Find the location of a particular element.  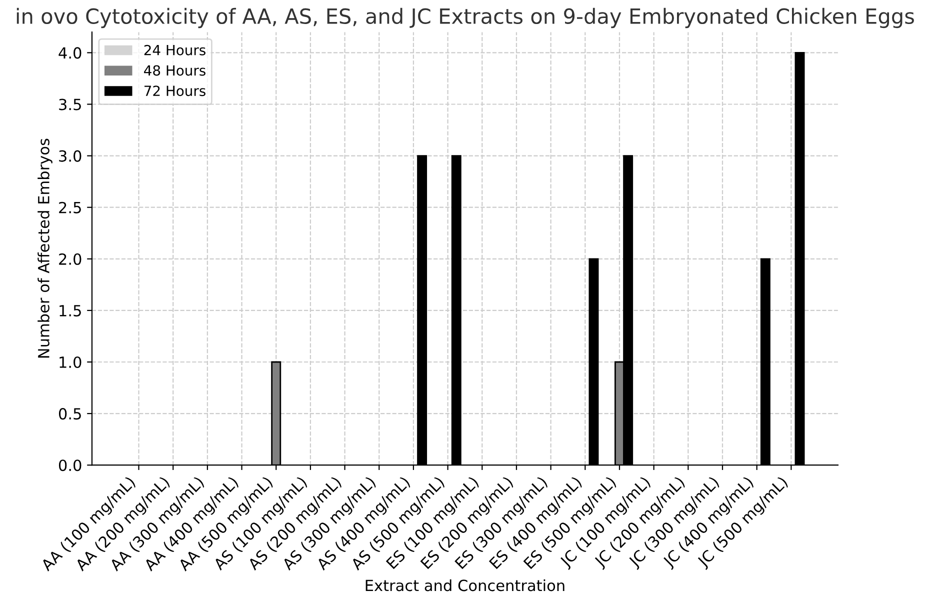

y-tick-label: 1.5 is located at coordinates (70, 310).